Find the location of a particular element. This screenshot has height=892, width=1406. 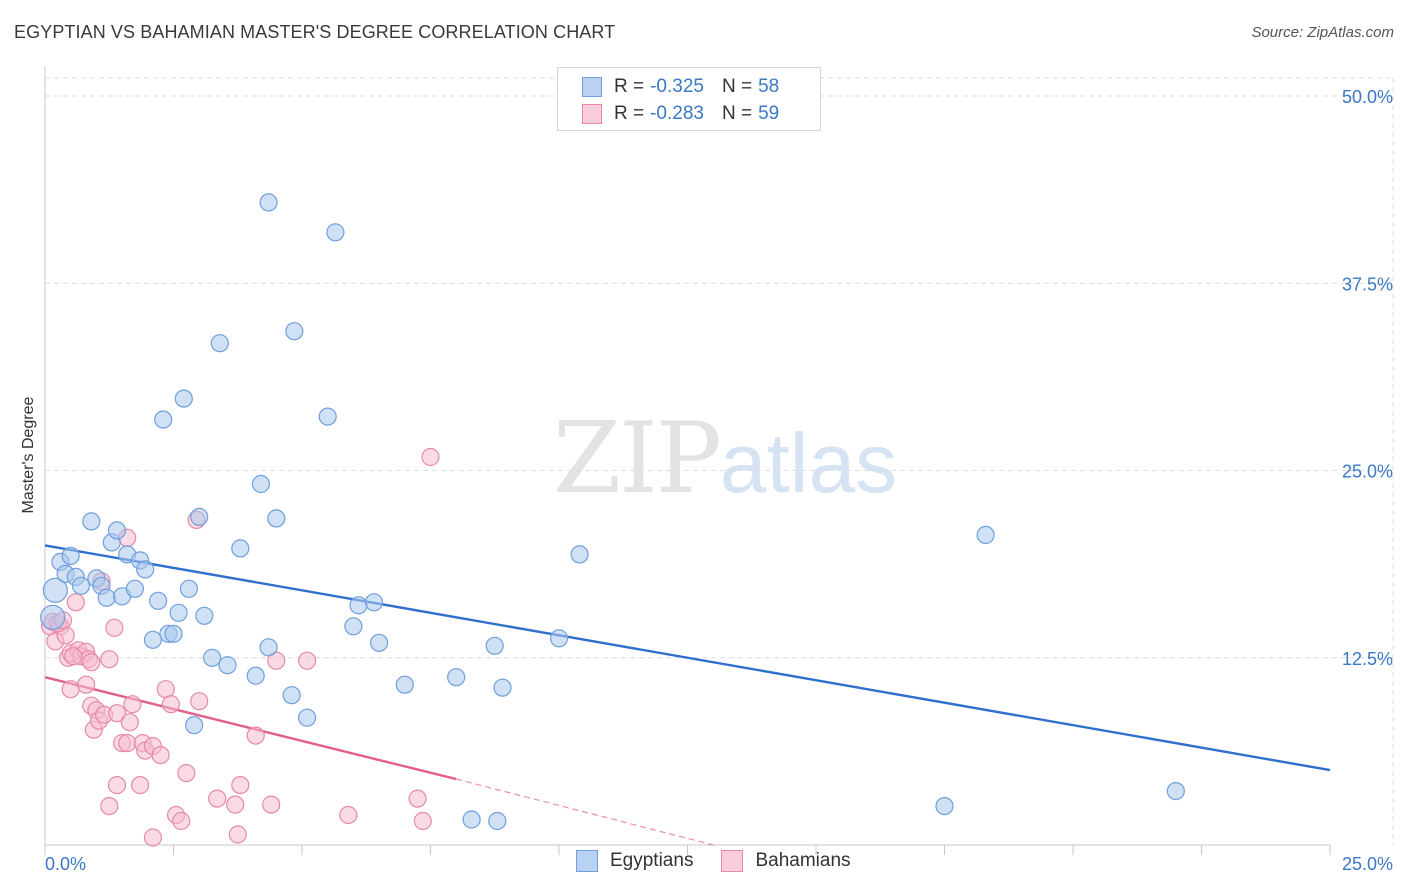

legend-r-value-bahamians: -0.283 is located at coordinates (677, 113).